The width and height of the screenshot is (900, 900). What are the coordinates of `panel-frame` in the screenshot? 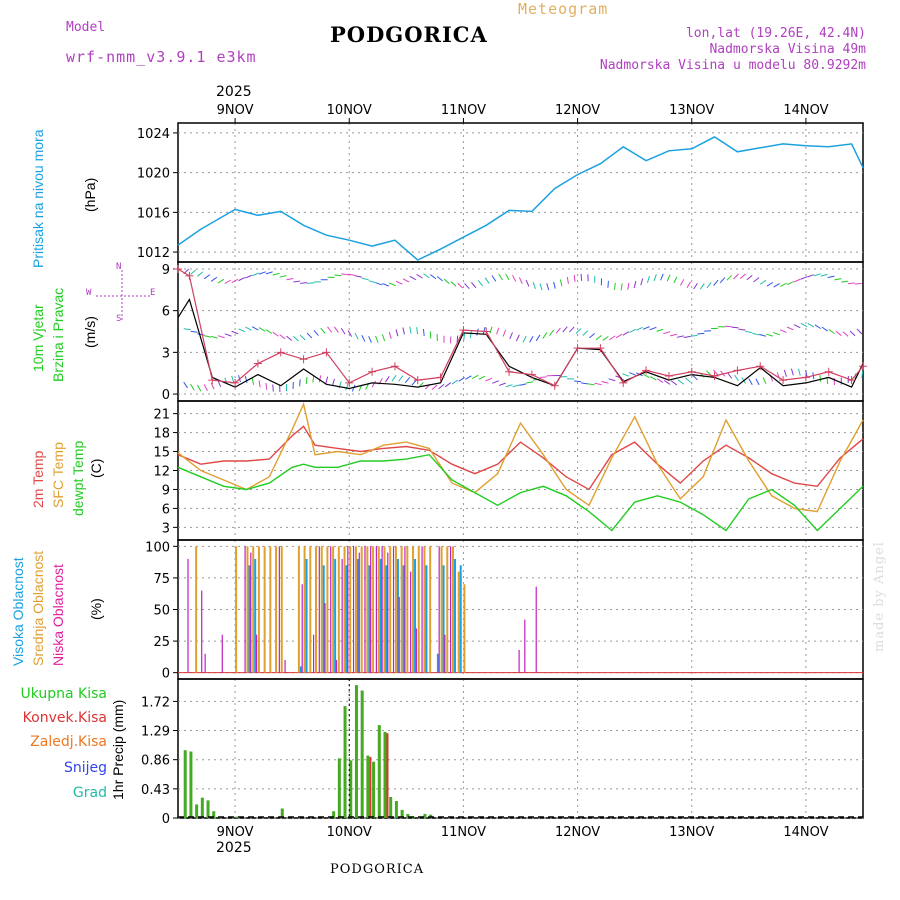 It's located at (520, 192).